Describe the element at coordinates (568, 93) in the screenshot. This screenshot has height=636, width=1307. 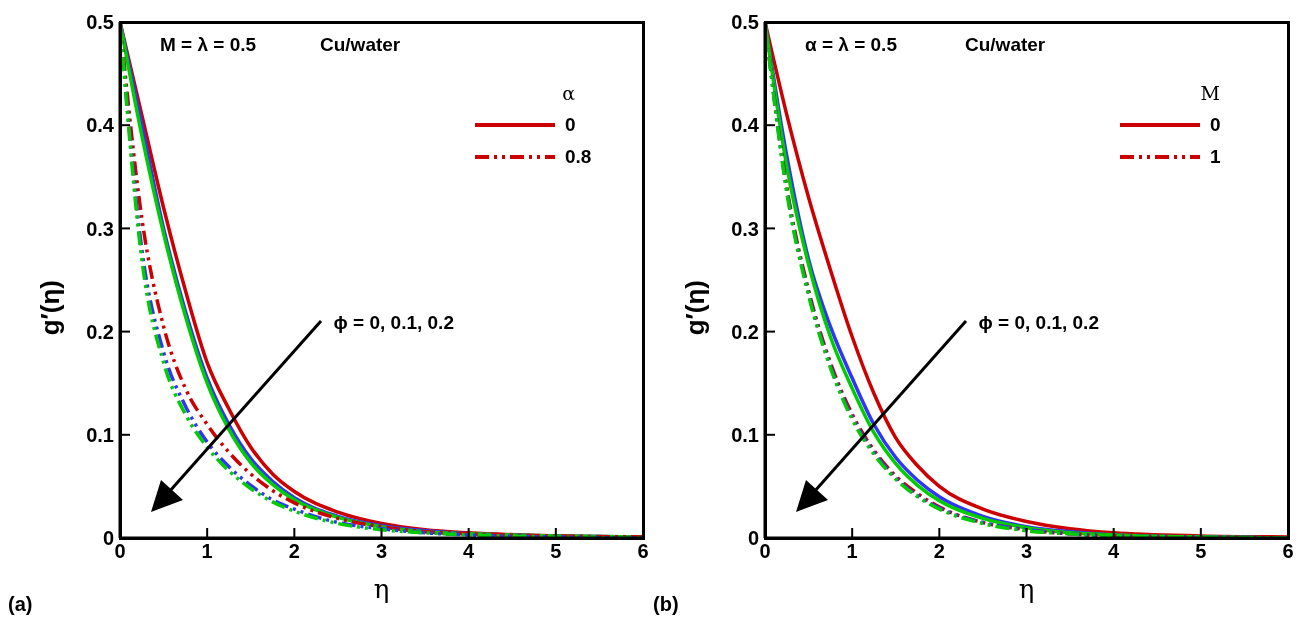
I see `legend-title: α` at that location.